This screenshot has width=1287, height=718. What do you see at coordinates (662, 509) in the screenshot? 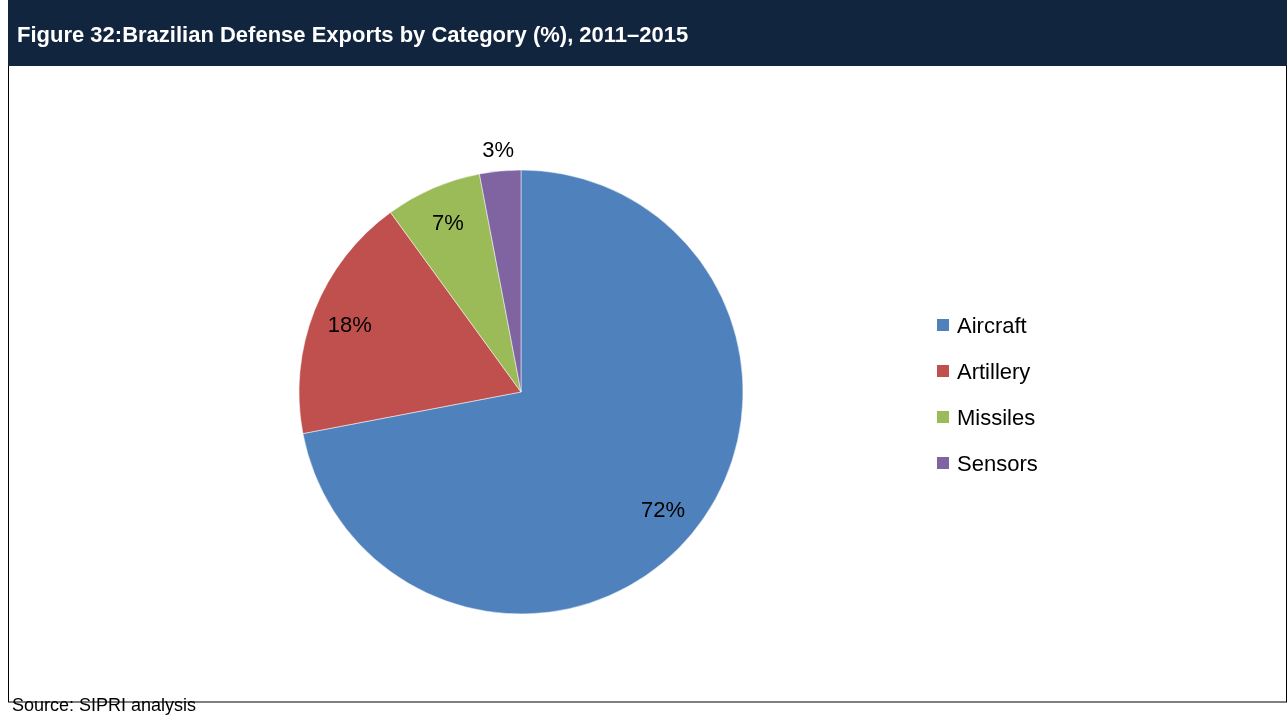
I see `data-label: 72%` at bounding box center [662, 509].